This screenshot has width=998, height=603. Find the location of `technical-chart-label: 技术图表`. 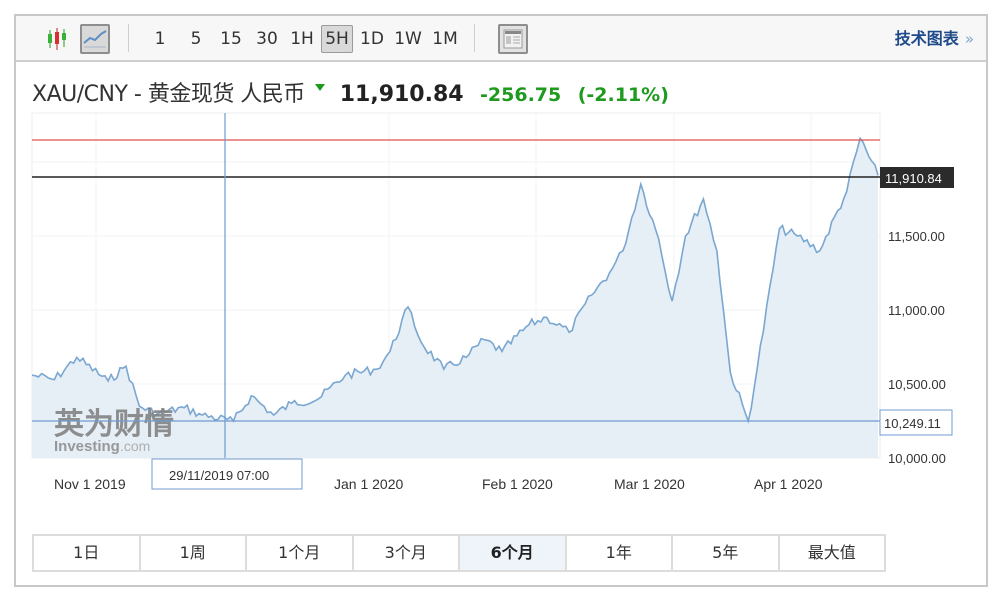

technical-chart-label: 技术图表 is located at coordinates (926, 38).